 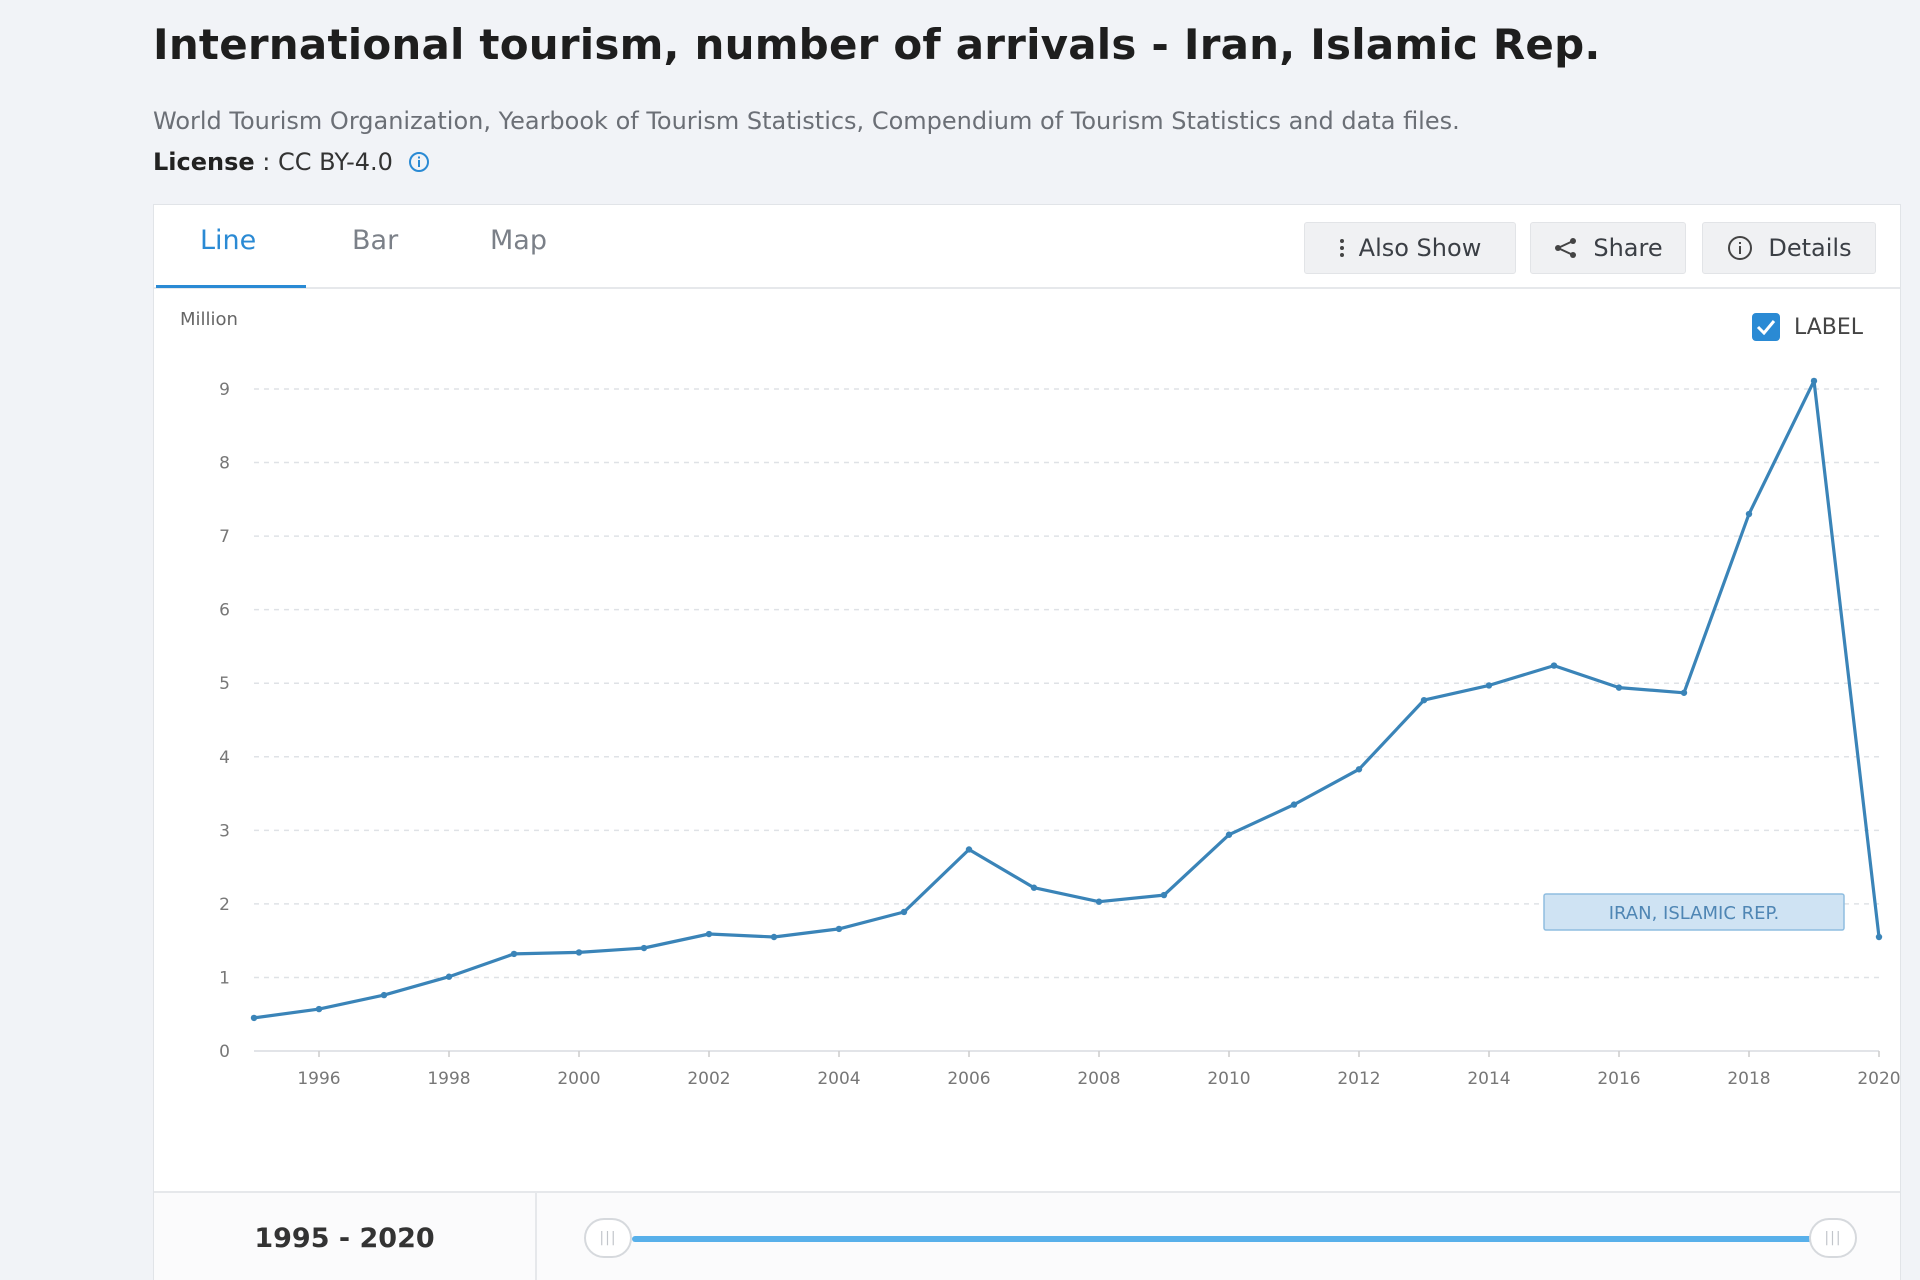 What do you see at coordinates (375, 240) in the screenshot?
I see `tab-bar-chart: Bar` at bounding box center [375, 240].